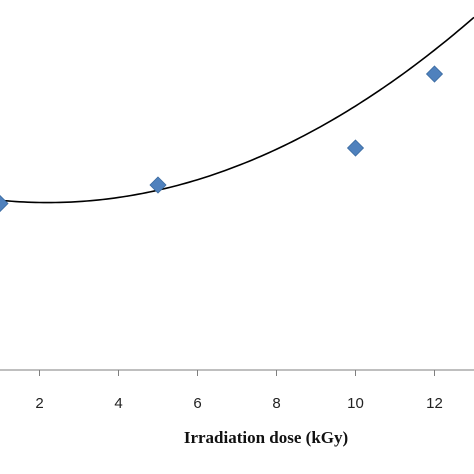  I want to click on x-tick-label: 2, so click(39, 403).